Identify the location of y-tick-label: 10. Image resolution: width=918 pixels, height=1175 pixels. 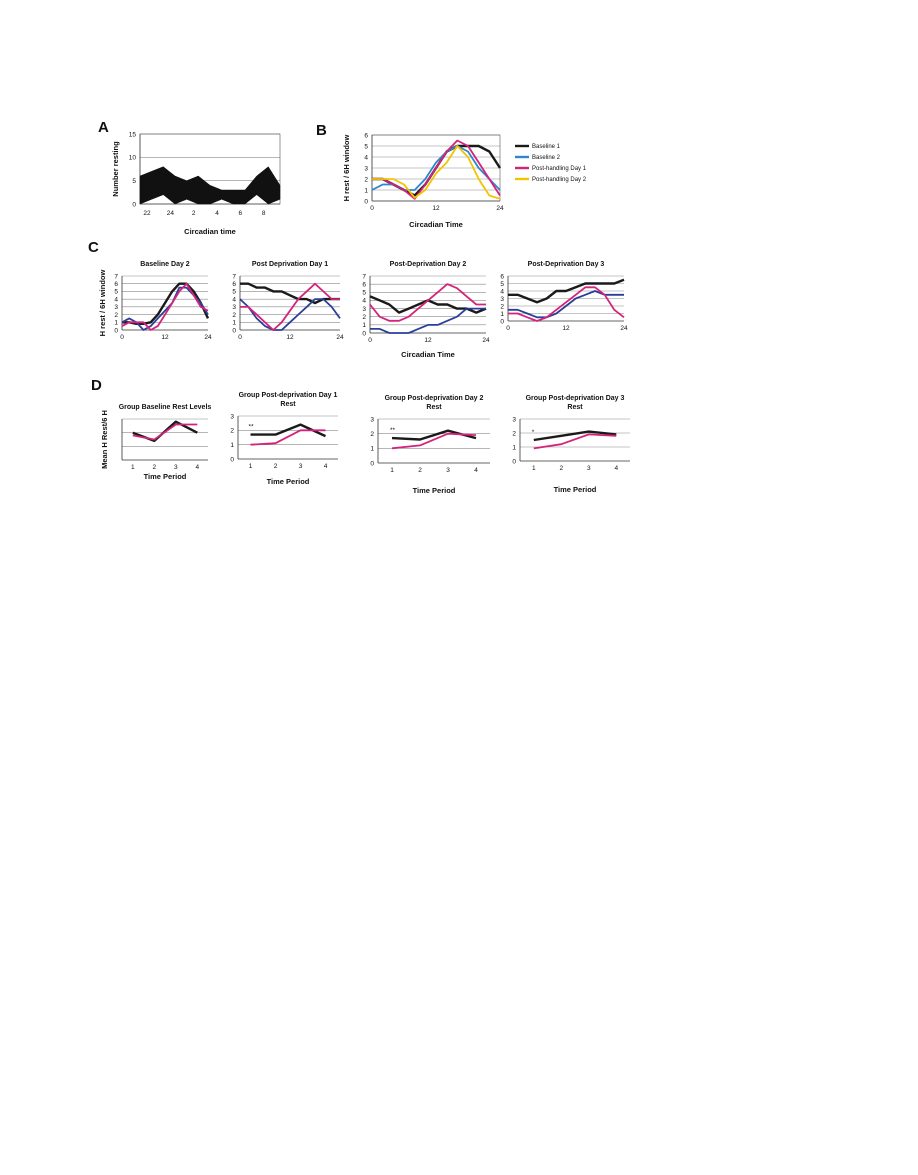
(133, 158).